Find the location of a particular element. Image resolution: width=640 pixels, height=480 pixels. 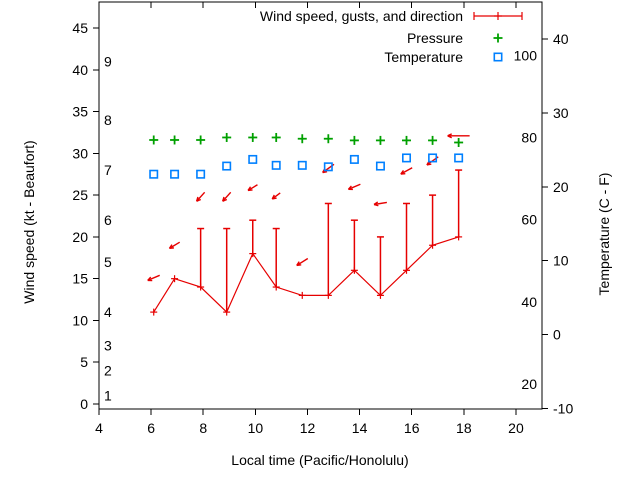

legend-temperature-sample is located at coordinates (498, 57).